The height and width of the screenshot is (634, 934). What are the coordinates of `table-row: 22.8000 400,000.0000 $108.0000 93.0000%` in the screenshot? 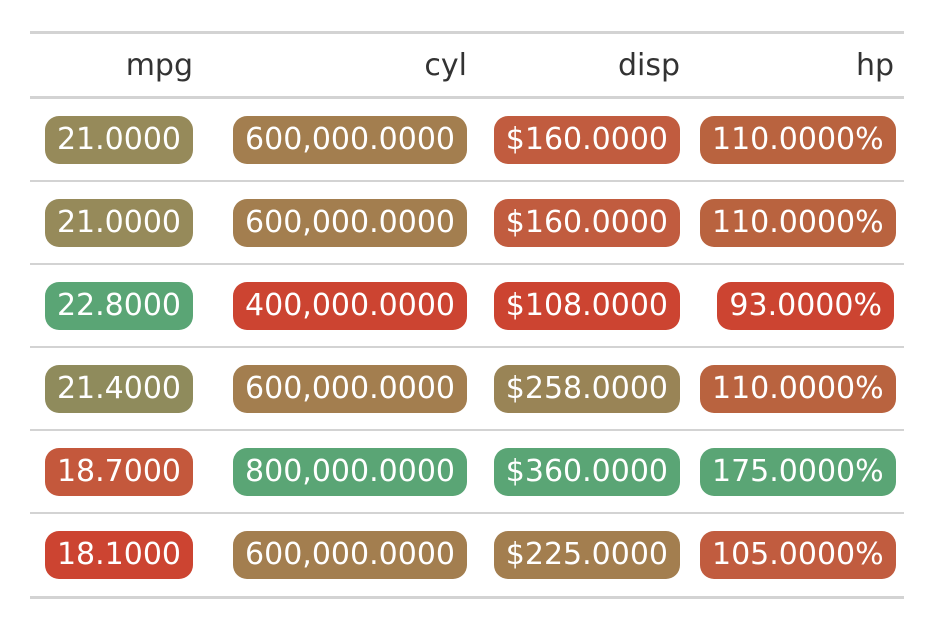 It's located at (467, 306).